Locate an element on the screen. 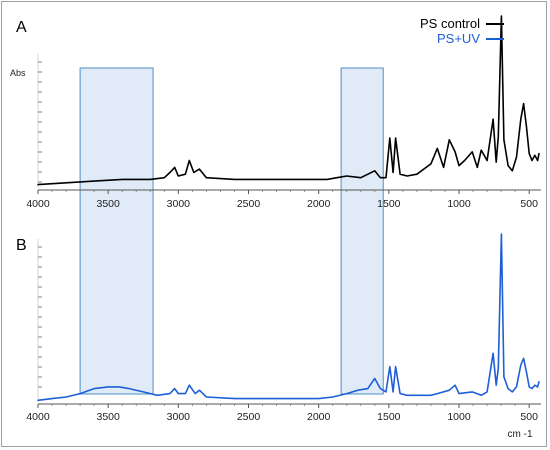 The height and width of the screenshot is (450, 550). panel-label-a: A is located at coordinates (21, 27).